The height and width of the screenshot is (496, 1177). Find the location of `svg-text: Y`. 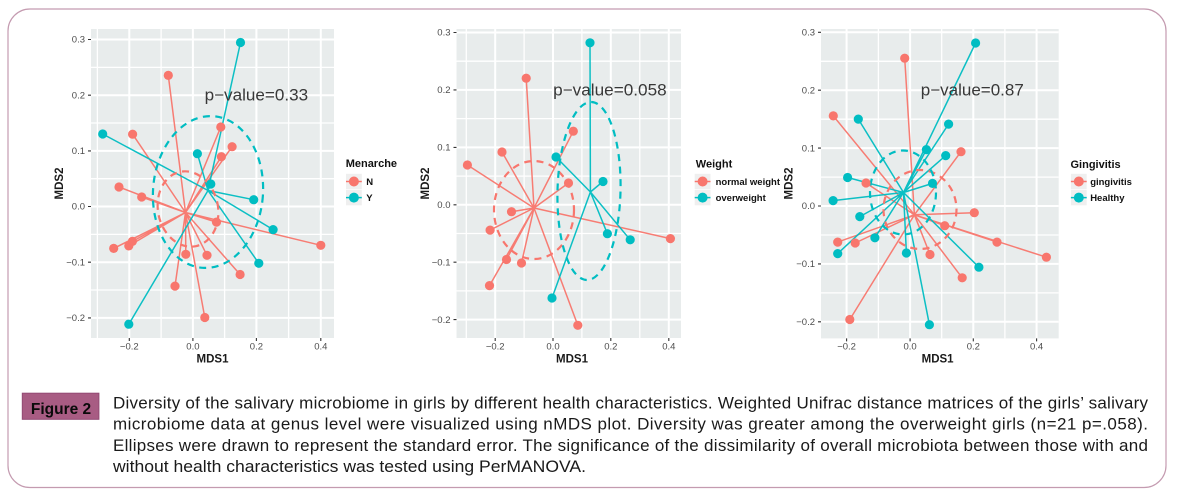

svg-text: Y is located at coordinates (369, 198).